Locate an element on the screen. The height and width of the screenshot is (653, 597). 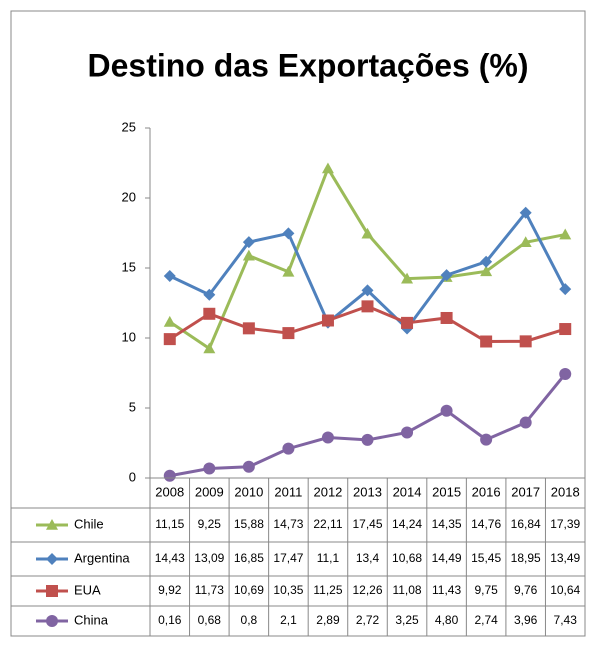
x-tick-label: 2018 is located at coordinates (565, 491).